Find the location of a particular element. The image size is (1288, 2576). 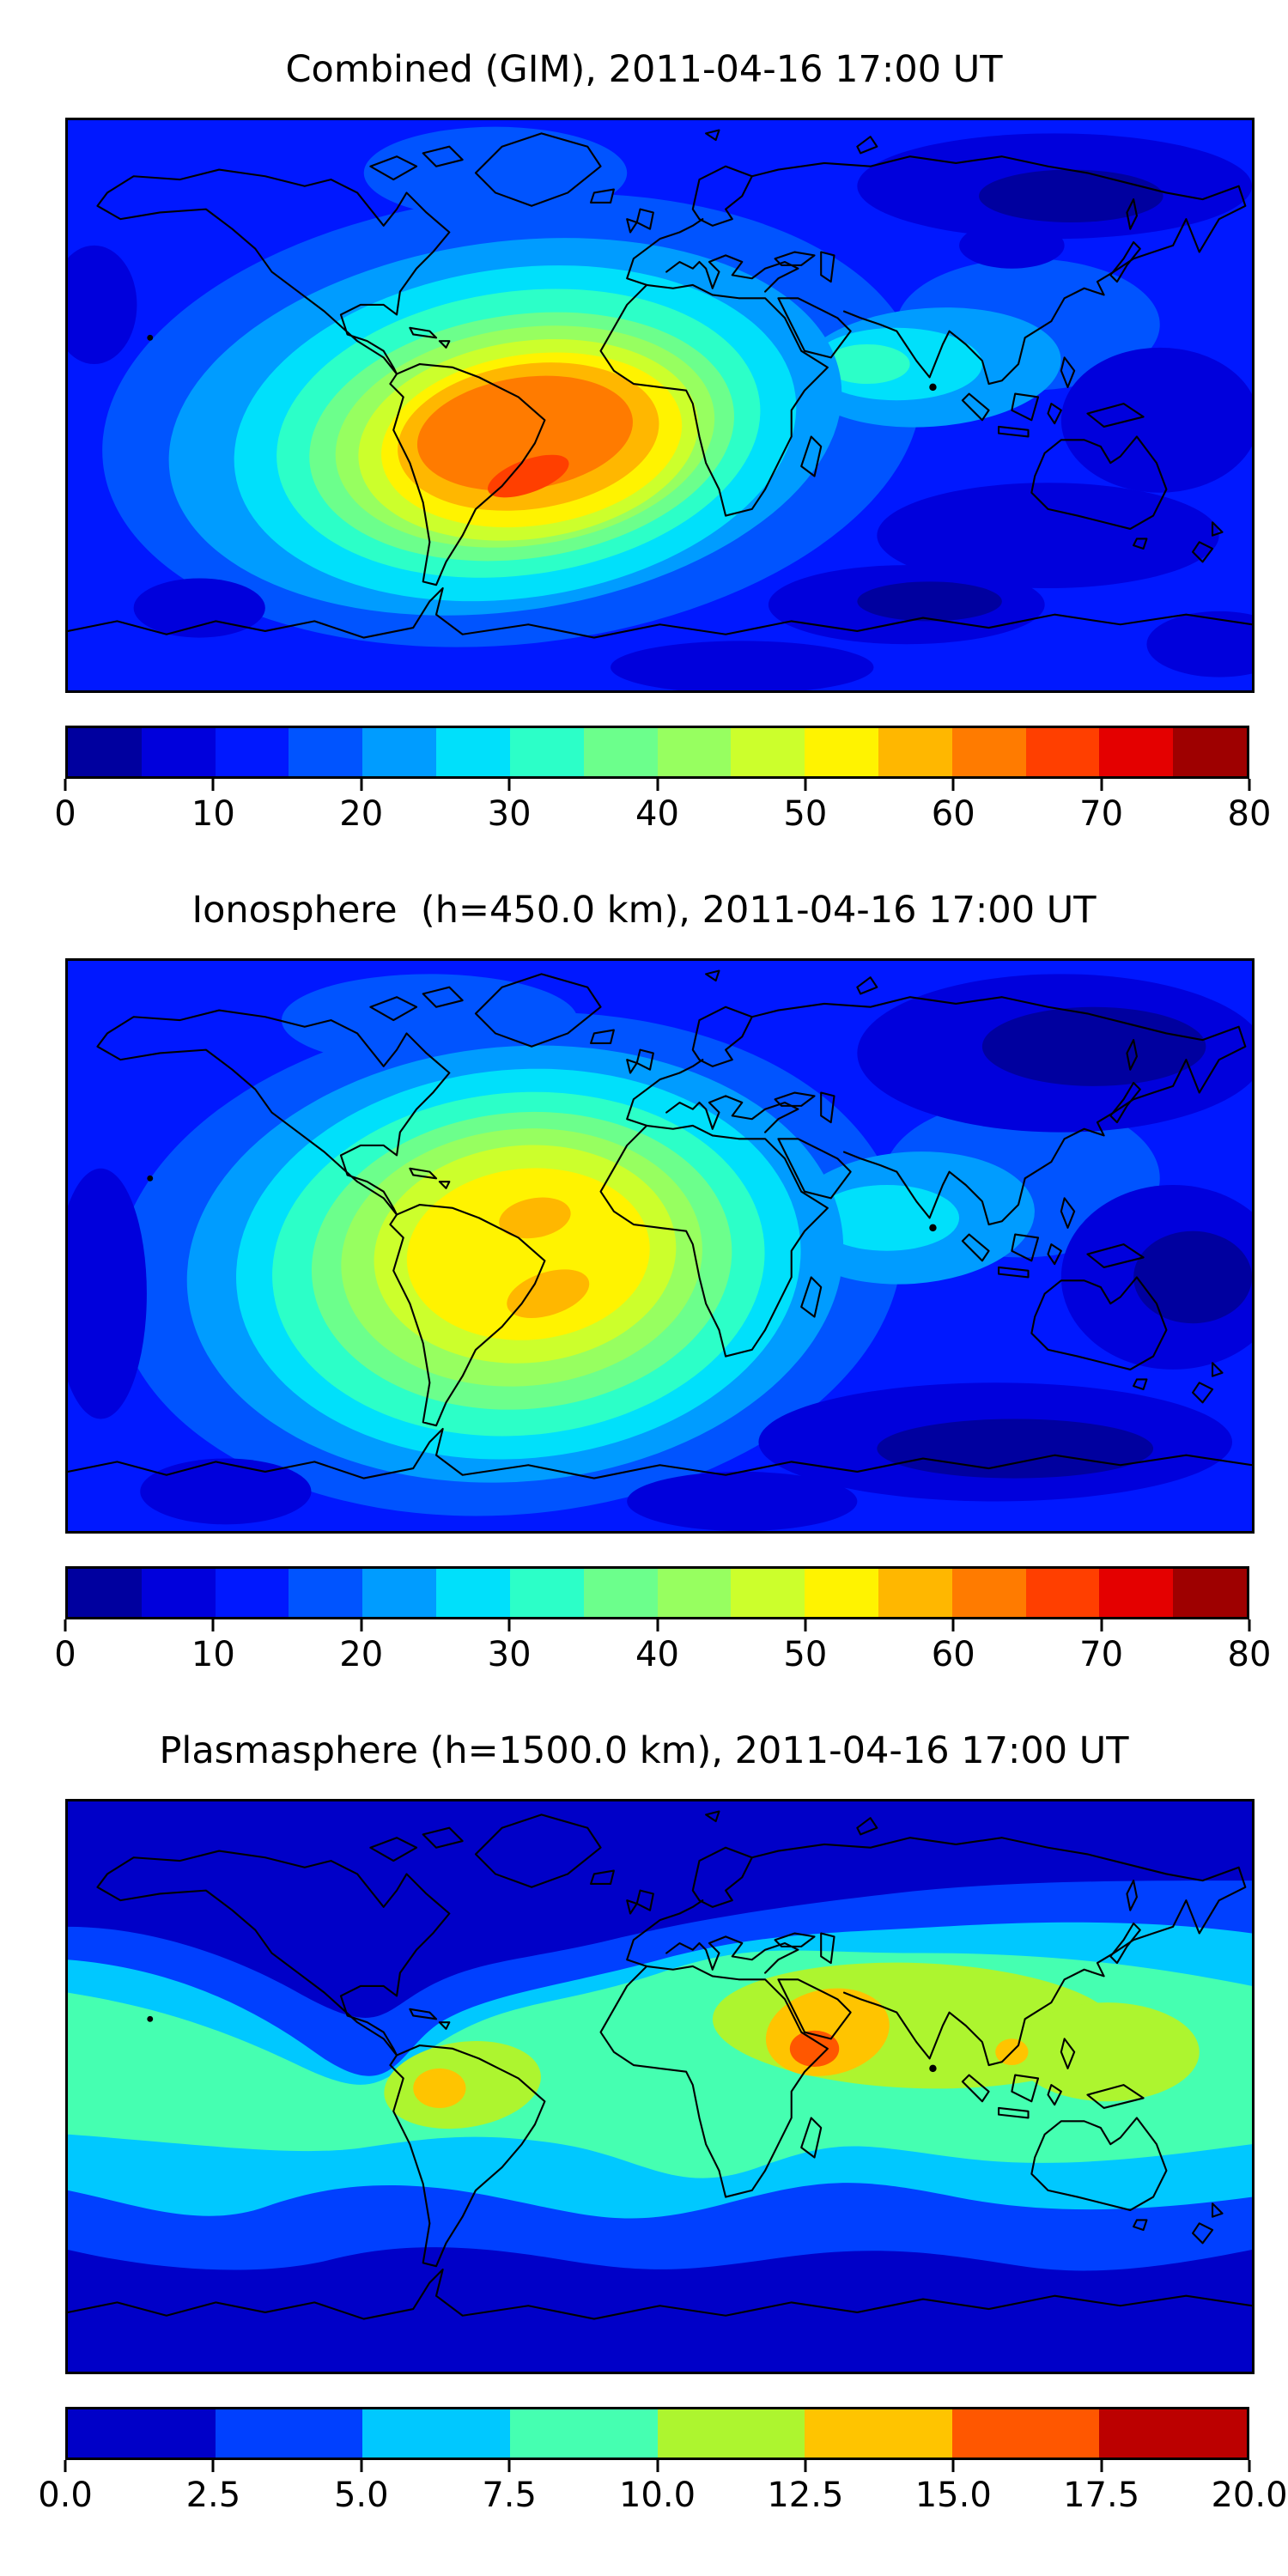

colorbar-tick-label: 0.0 is located at coordinates (66, 2495).